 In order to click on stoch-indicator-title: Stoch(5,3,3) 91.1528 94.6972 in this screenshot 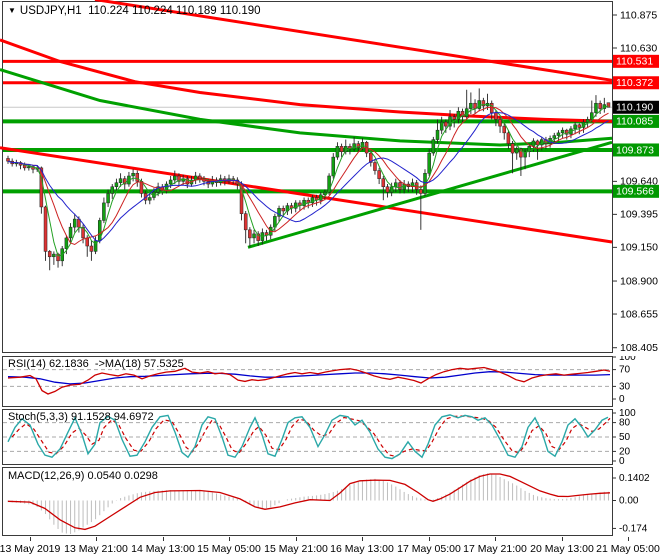, I will do `click(81, 417)`.